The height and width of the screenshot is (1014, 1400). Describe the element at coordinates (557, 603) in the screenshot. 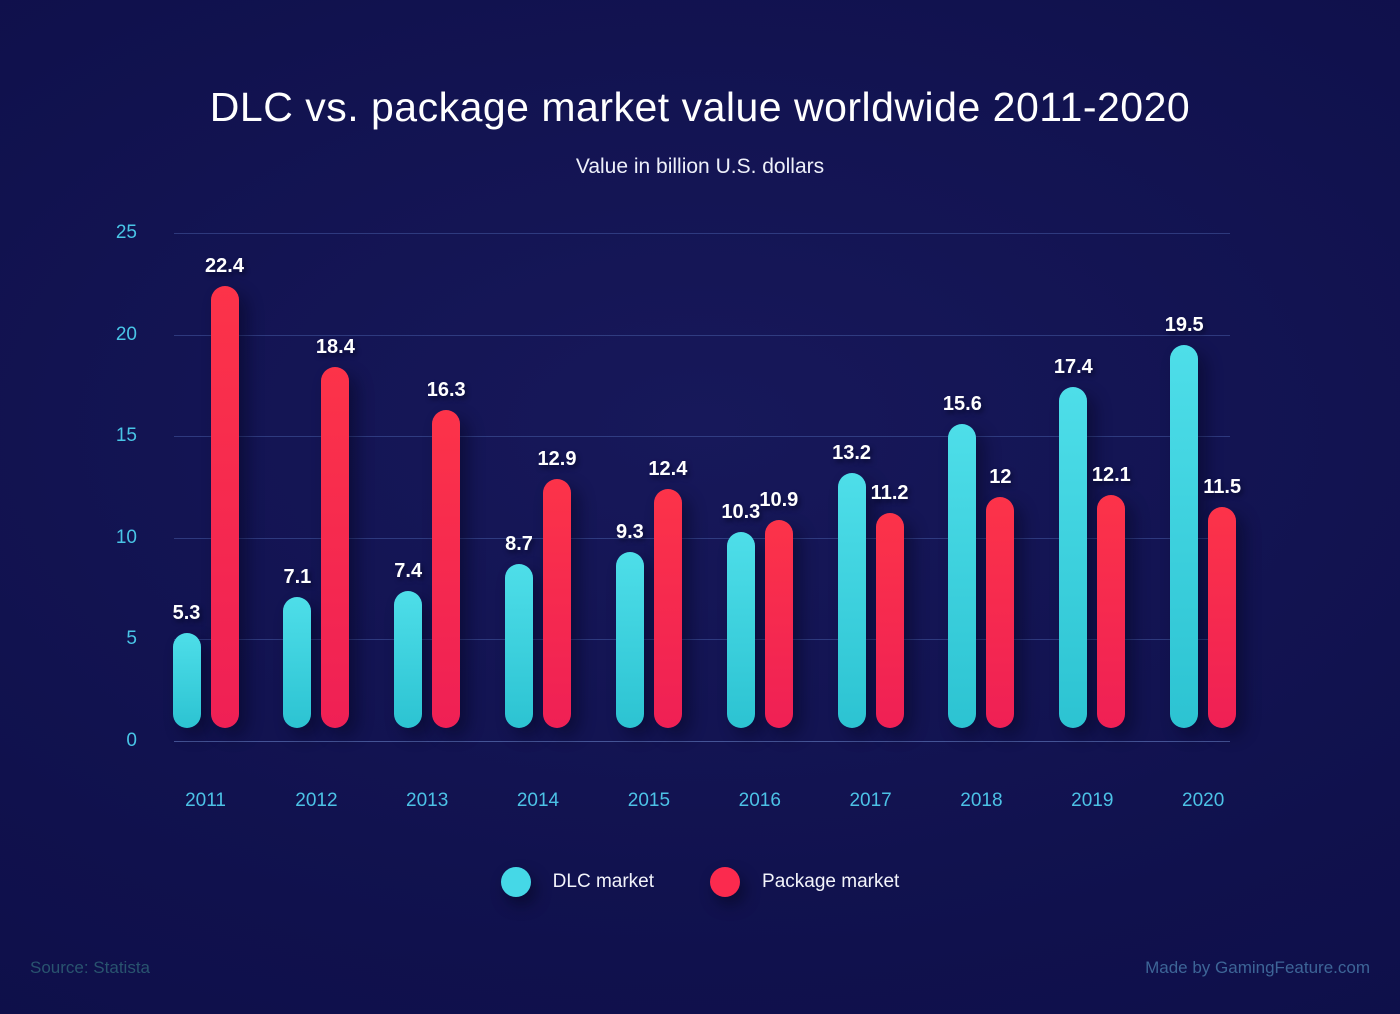

I see `bar-package-2014` at that location.